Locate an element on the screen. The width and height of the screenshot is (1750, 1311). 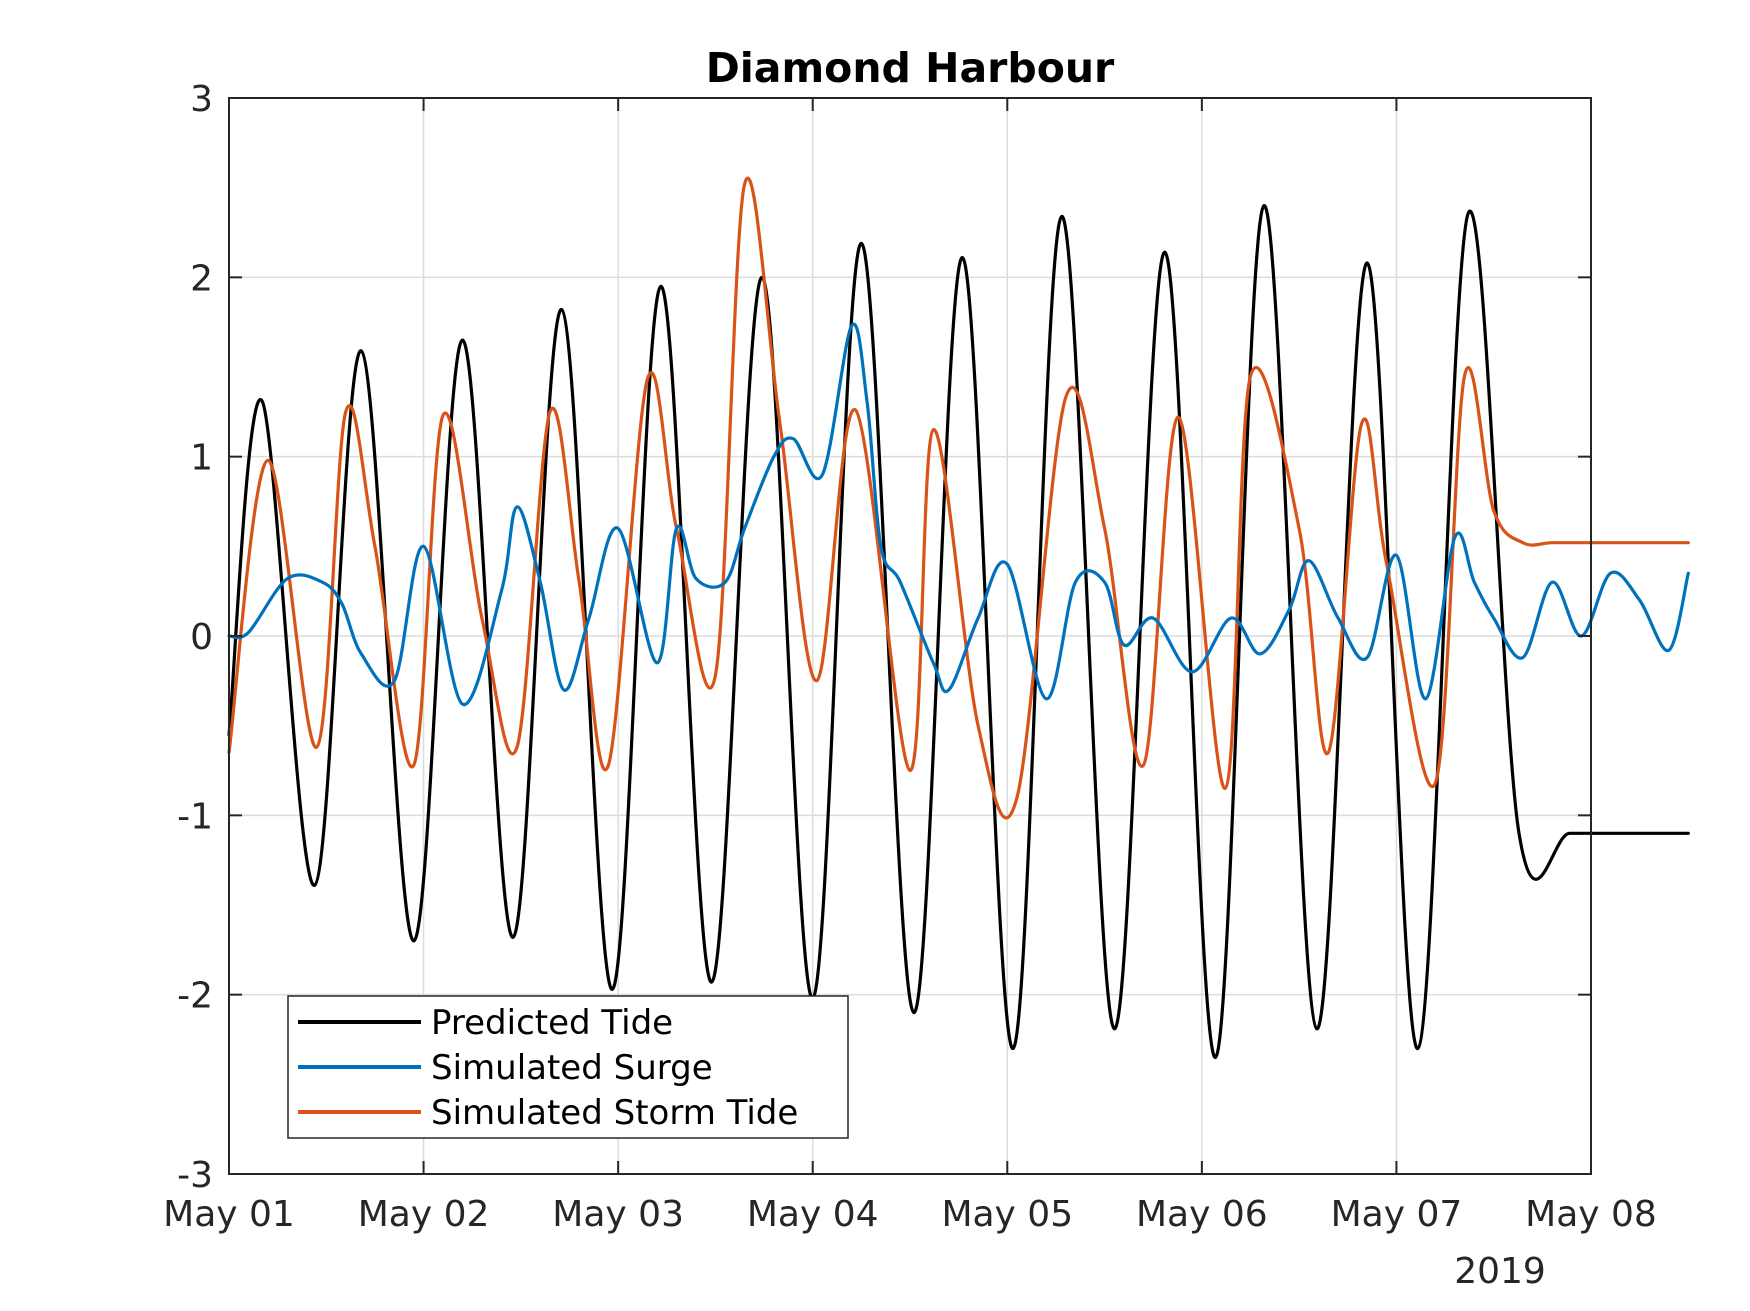
chart-title: Diamond Harbour is located at coordinates (910, 68).